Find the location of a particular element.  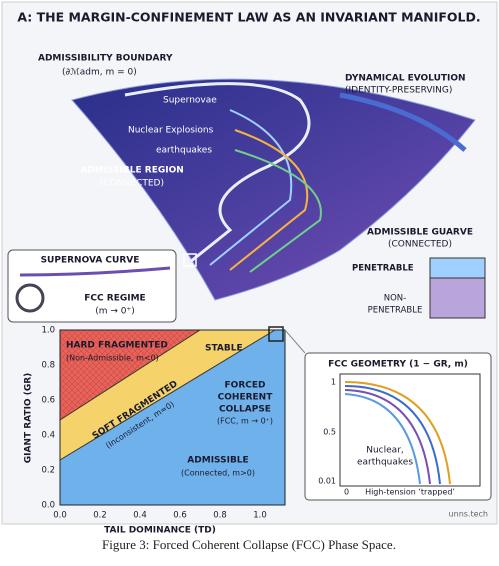

label: FCC REGIME is located at coordinates (114, 299).